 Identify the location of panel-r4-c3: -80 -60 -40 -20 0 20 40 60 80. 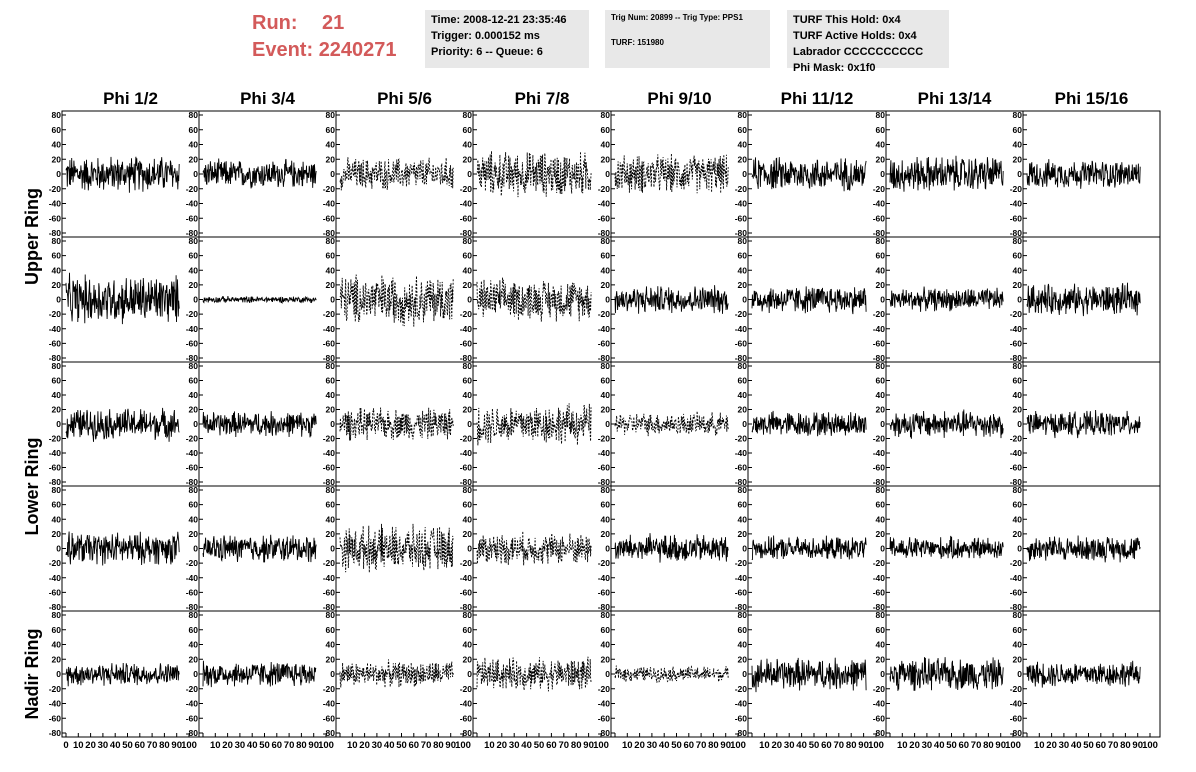
(398, 548).